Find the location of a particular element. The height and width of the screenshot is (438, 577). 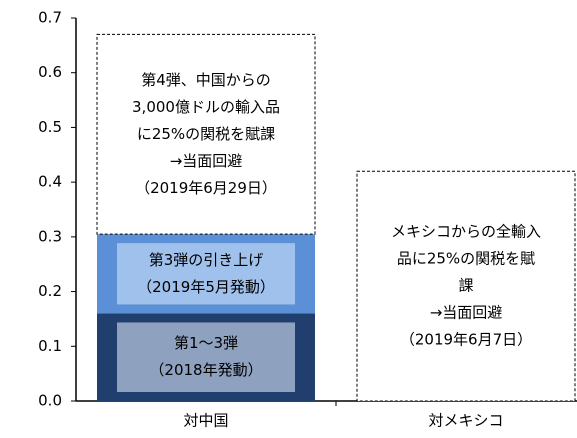

segment-label: に25%の関税を賦課 is located at coordinates (206, 134).